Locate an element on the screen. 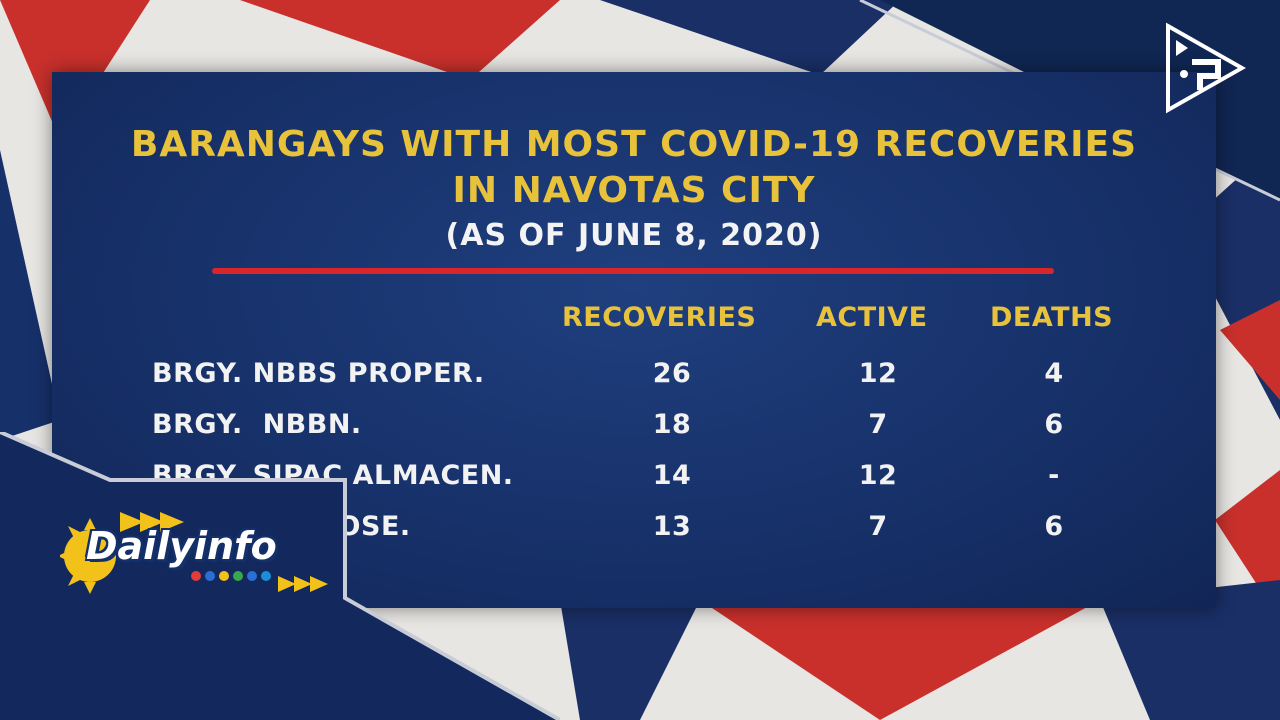 Image resolution: width=1280 pixels, height=720 pixels. dailyinfo-logo: Dailyinfo is located at coordinates (195, 557).